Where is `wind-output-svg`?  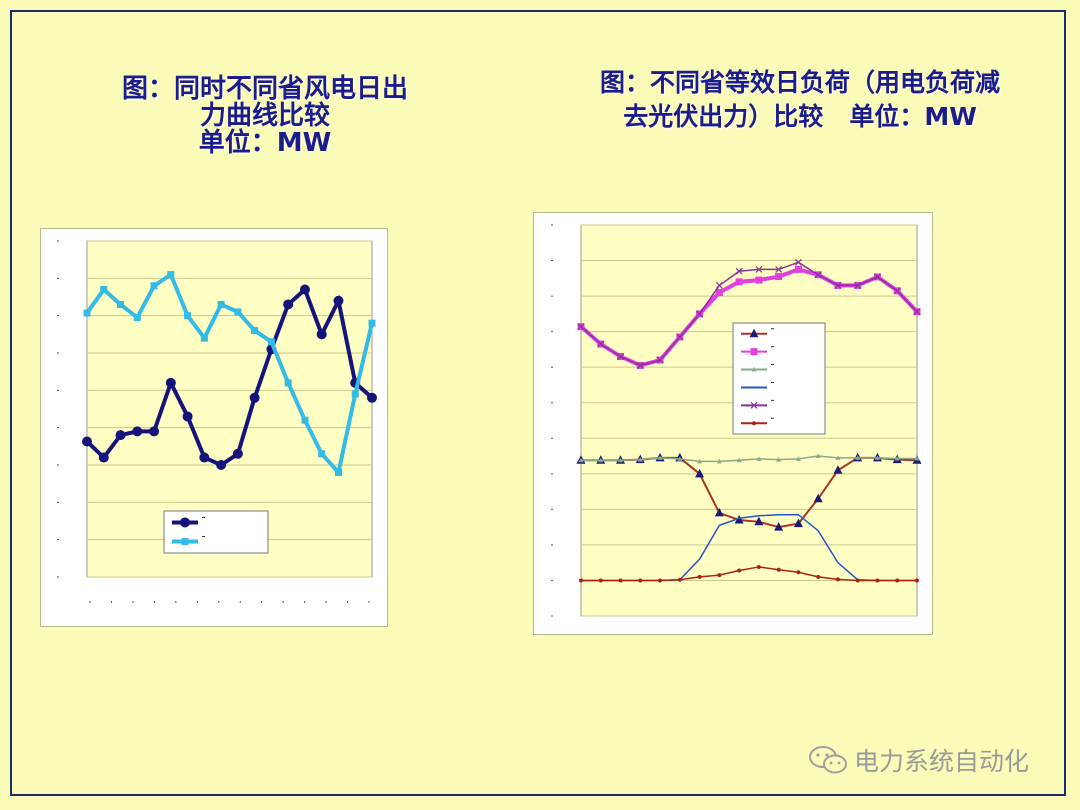 wind-output-svg is located at coordinates (217, 421).